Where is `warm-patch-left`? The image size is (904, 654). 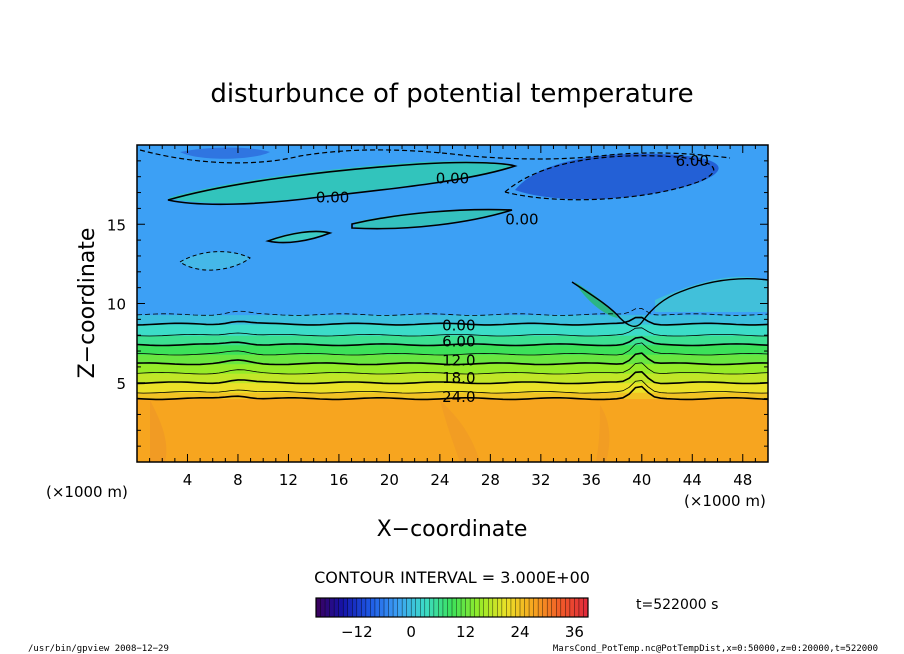 warm-patch-left is located at coordinates (215, 261).